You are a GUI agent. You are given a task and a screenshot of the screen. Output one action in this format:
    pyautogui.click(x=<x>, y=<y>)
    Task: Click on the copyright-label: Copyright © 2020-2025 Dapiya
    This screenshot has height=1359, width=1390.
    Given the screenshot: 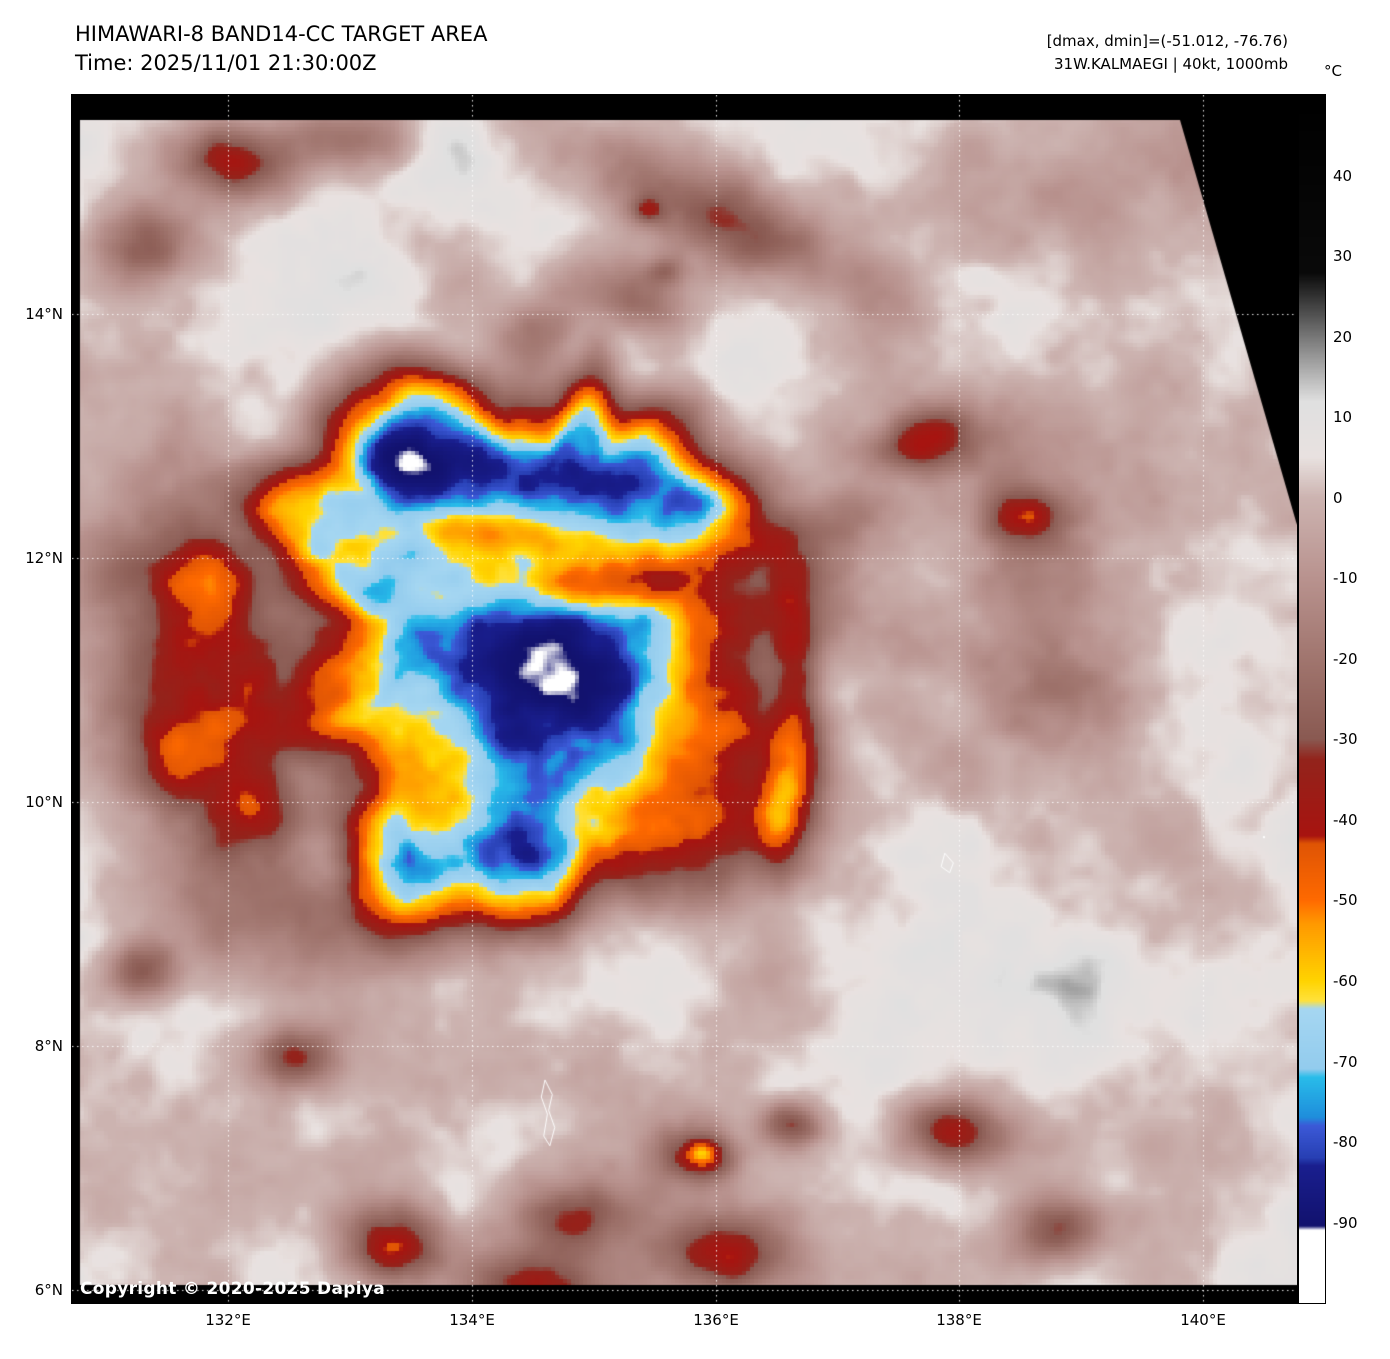 What is the action you would take?
    pyautogui.click(x=232, y=1289)
    